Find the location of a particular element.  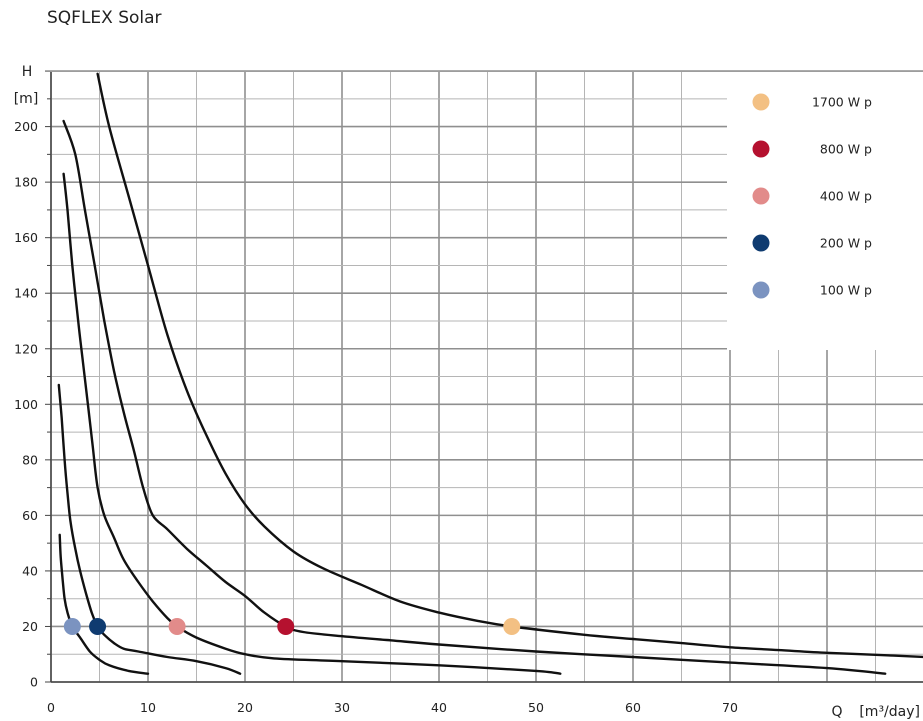

x-tick-label: 30 is located at coordinates (342, 707).